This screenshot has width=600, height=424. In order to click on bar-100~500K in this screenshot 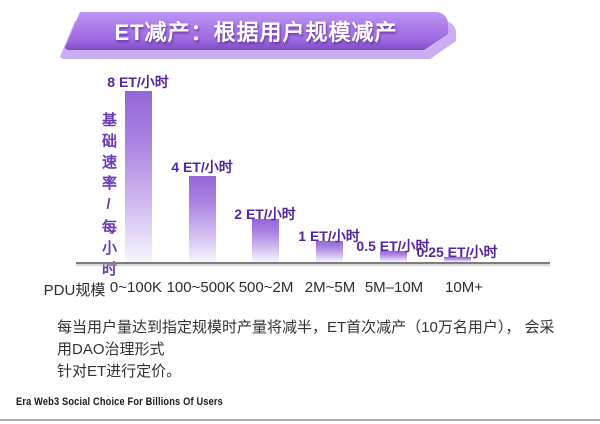, I will do `click(202, 219)`.